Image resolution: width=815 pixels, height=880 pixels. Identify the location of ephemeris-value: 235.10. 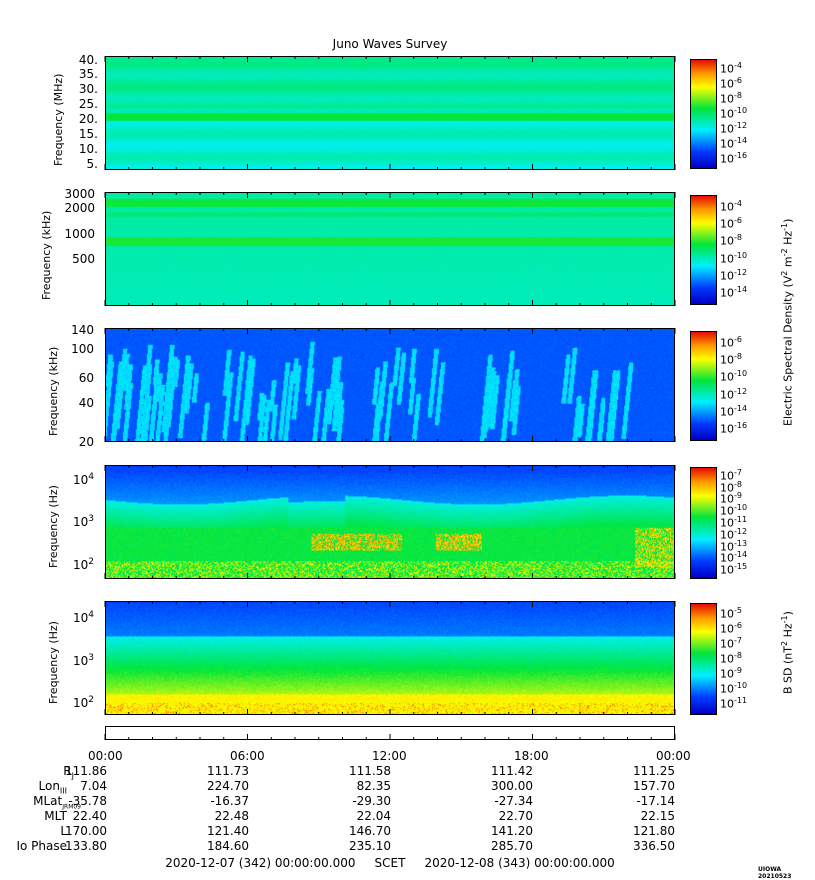
(370, 846).